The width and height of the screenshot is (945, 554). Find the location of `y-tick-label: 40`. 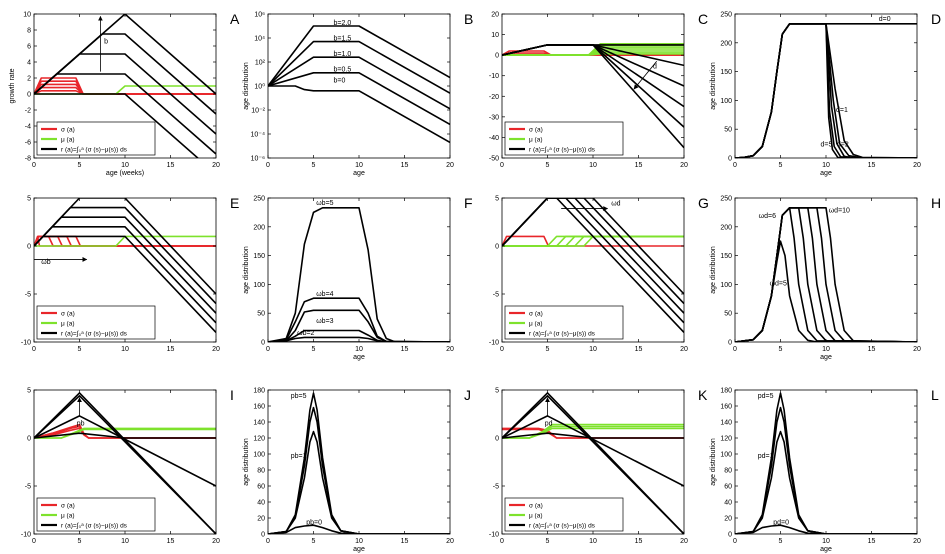

y-tick-label: 40 is located at coordinates (261, 503).